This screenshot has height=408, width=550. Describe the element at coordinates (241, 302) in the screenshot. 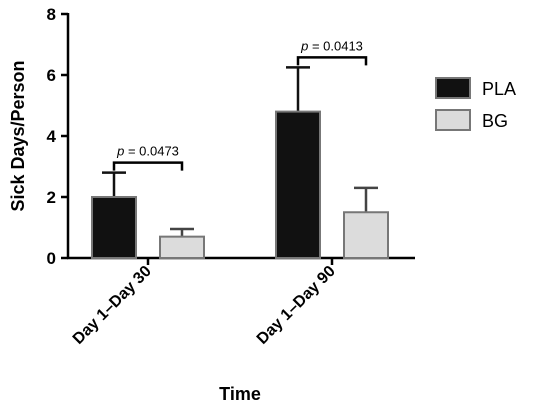

I see `x-axis: Day 1–Day 30 Day 1–Day 90` at that location.